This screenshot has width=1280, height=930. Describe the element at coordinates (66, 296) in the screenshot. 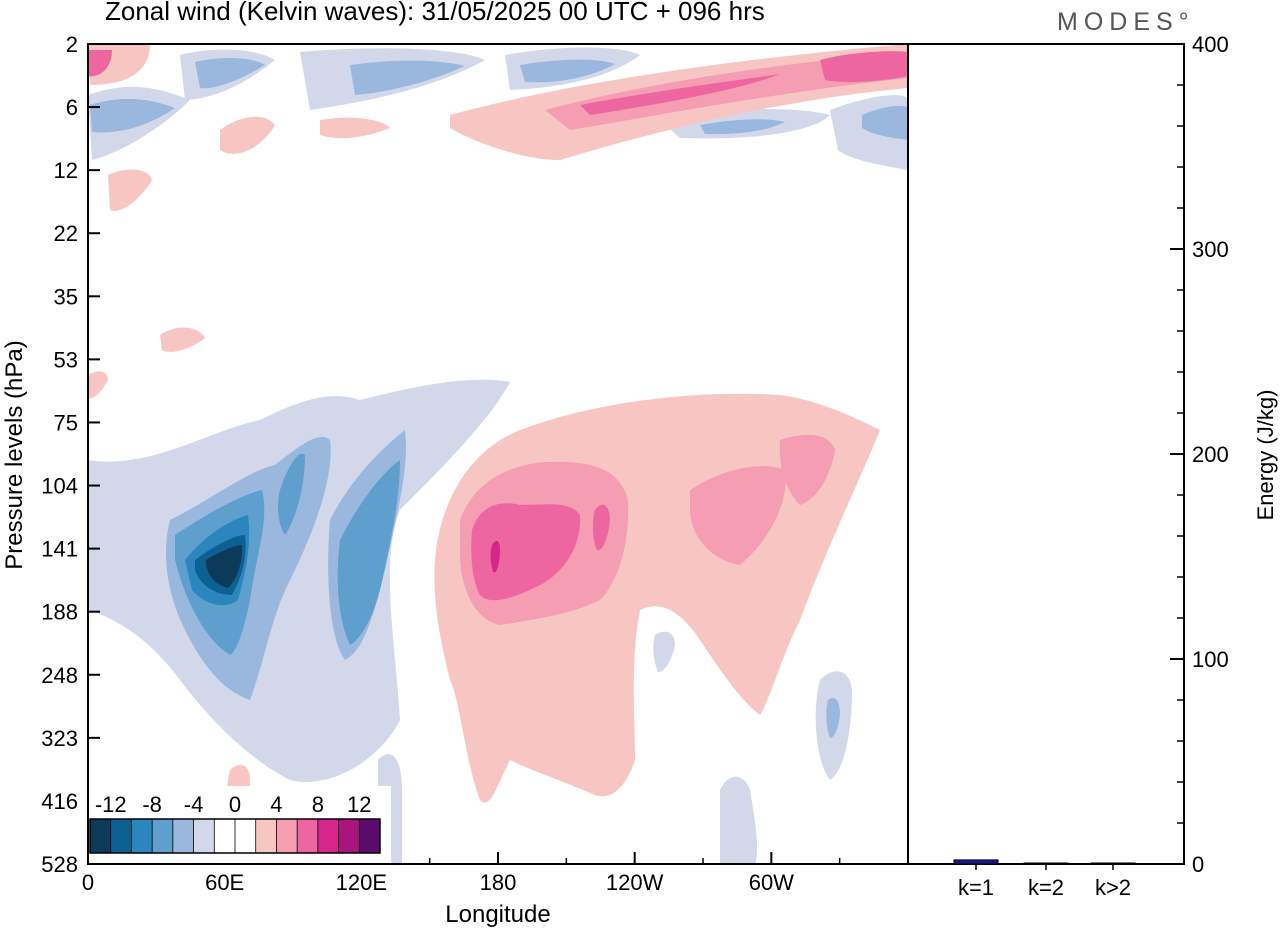

I see `y-tick-label: 35` at that location.